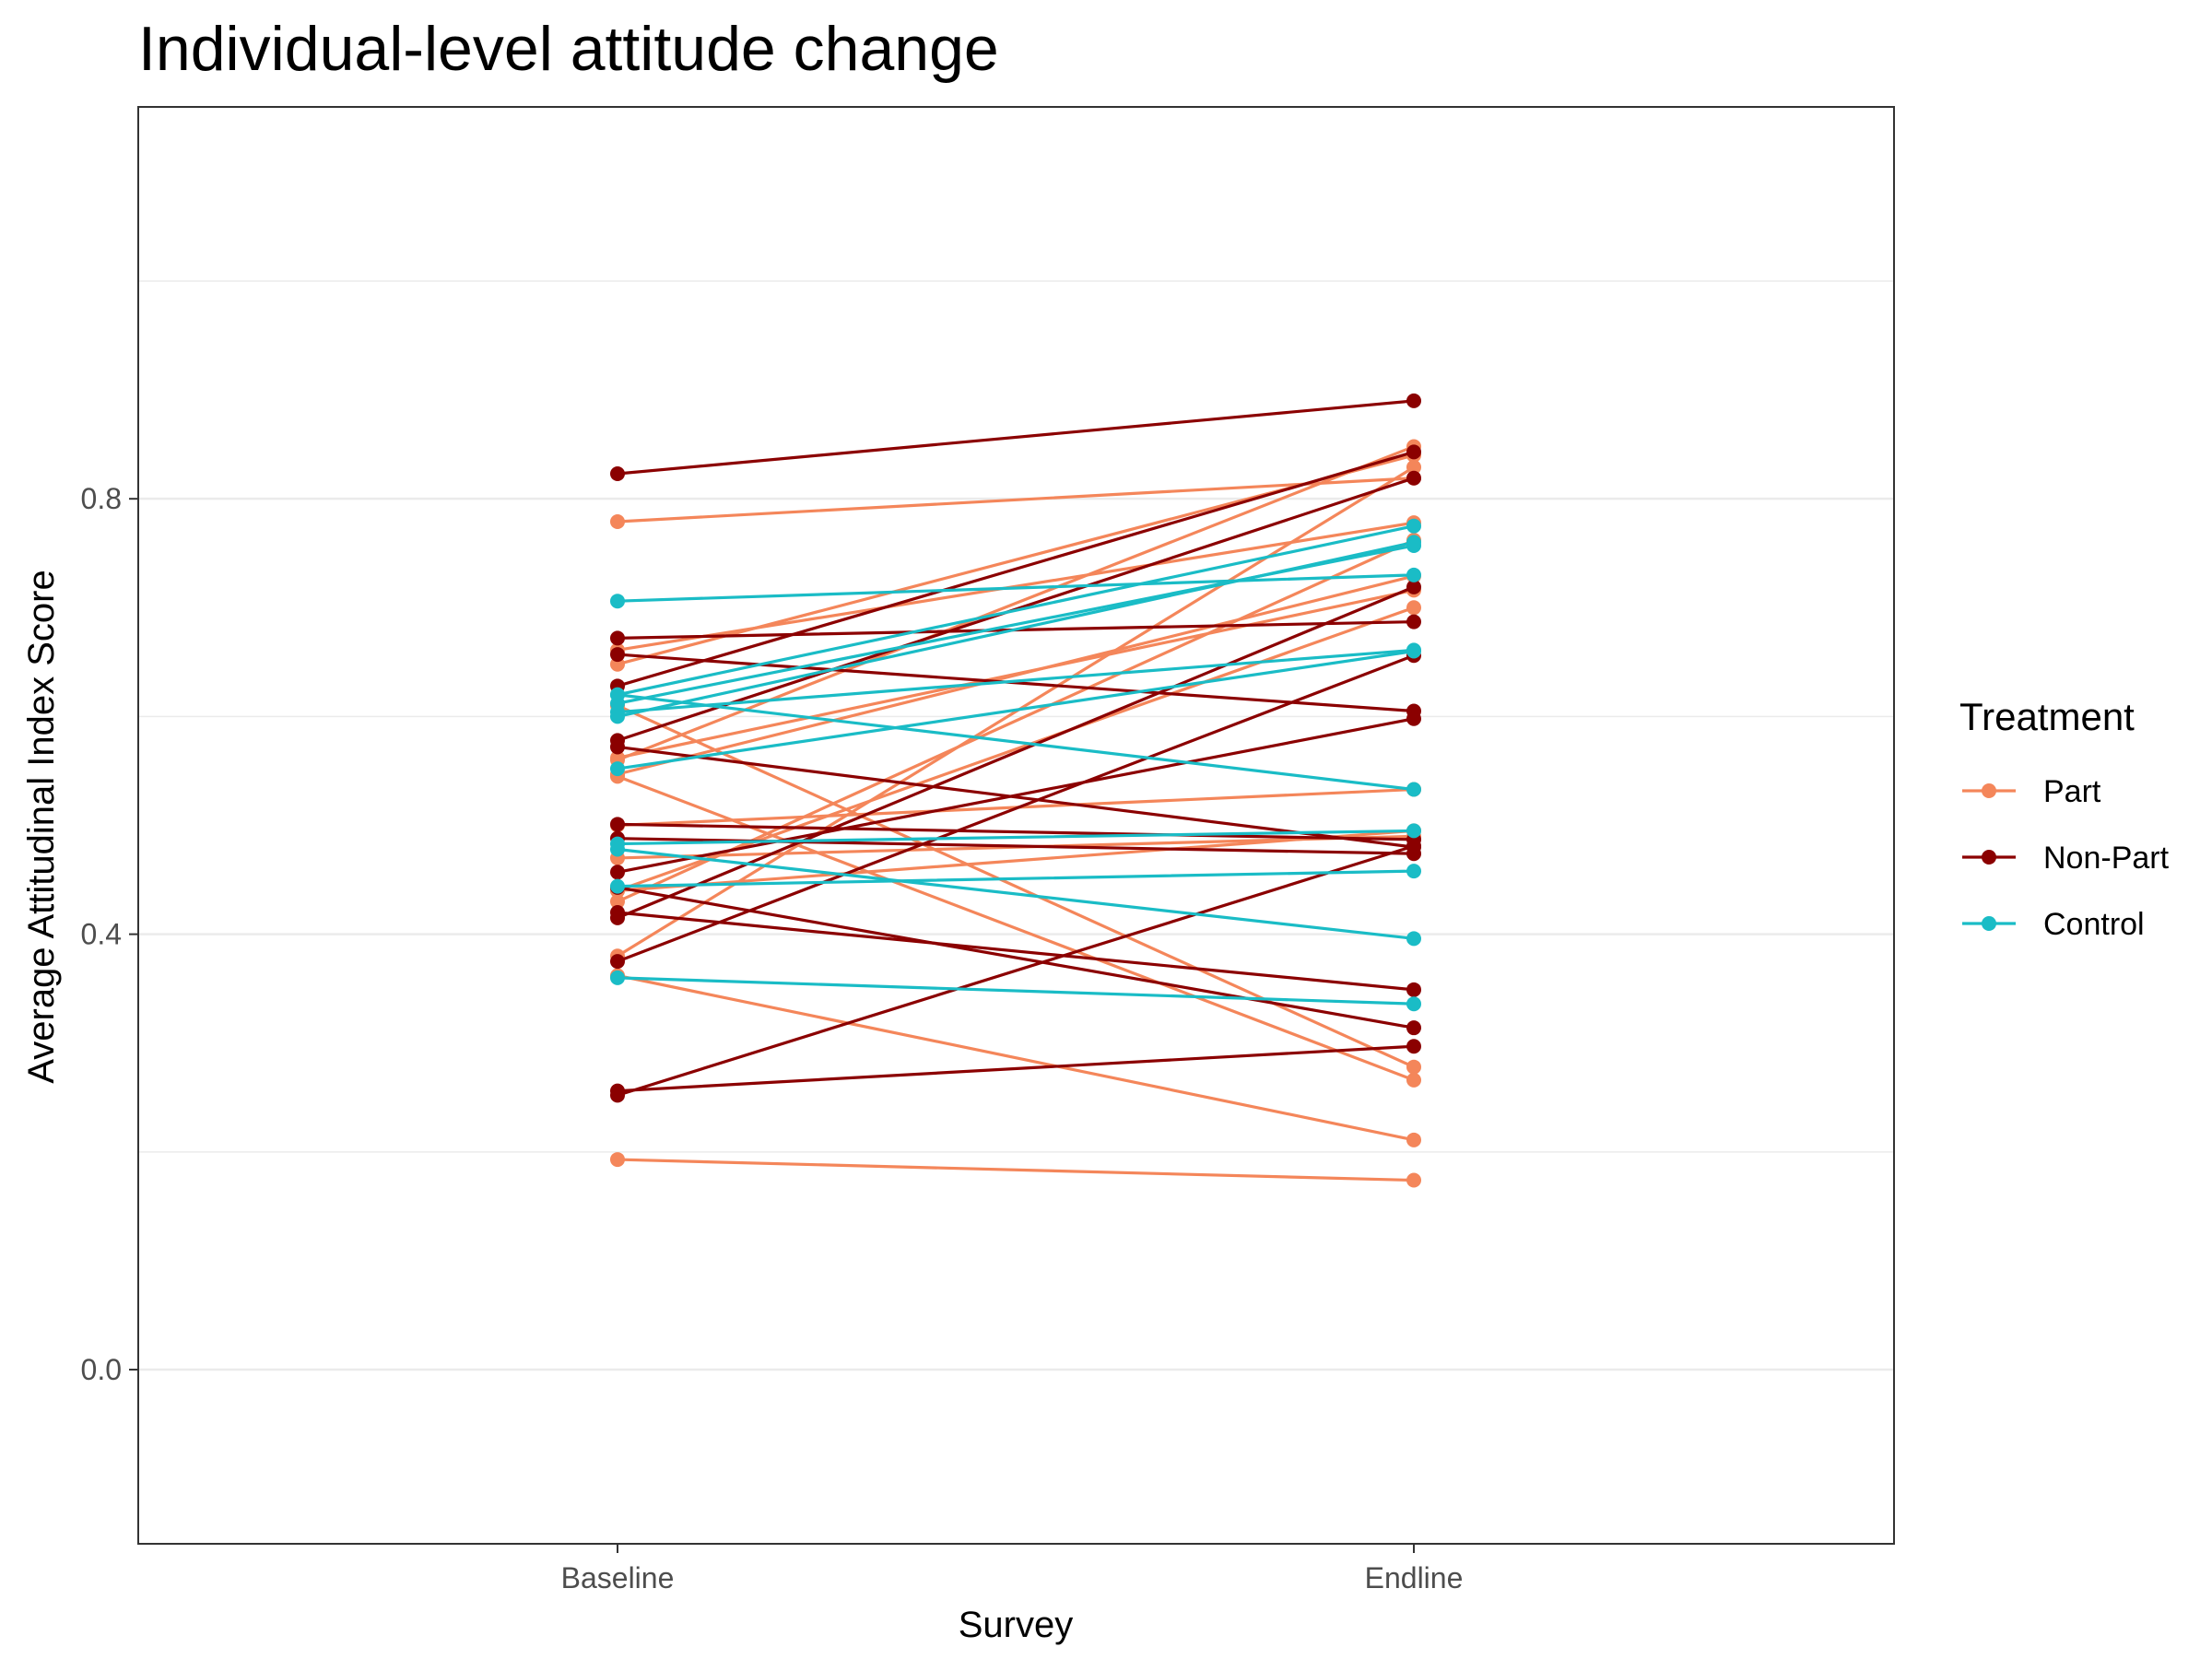 The width and height of the screenshot is (2212, 1659). Describe the element at coordinates (2031, 791) in the screenshot. I see `legend-item-part: Part` at that location.